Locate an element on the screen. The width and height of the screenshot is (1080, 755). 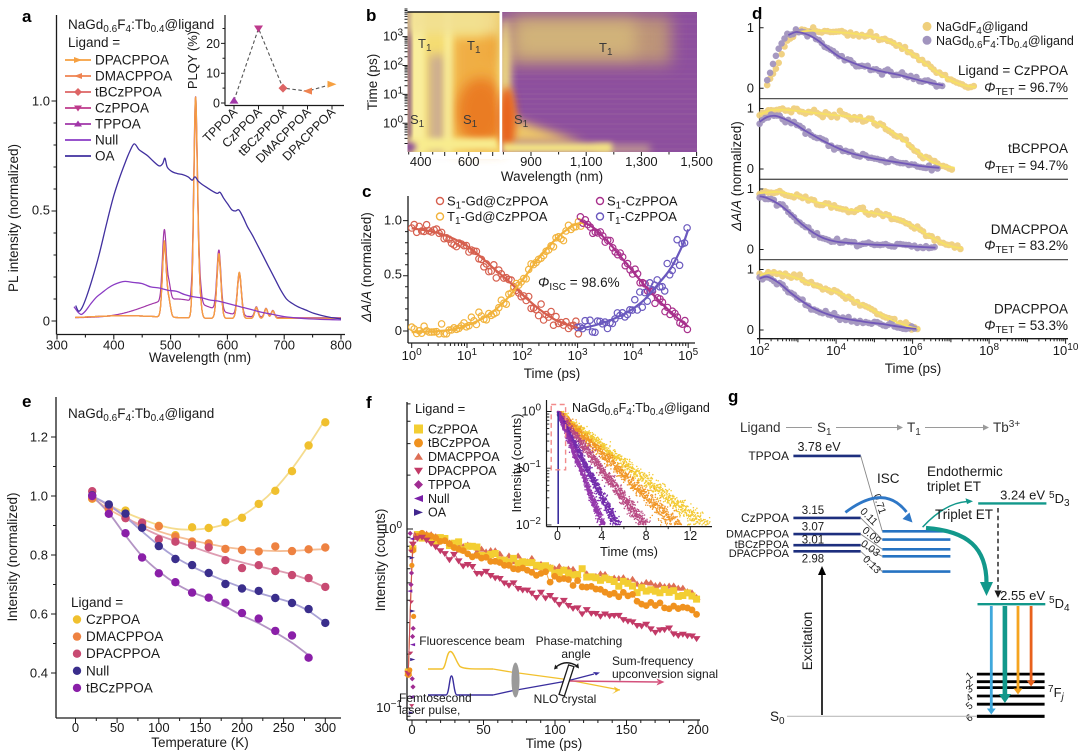
svg-text: PL intensity (normalized) is located at coordinates (13, 218).